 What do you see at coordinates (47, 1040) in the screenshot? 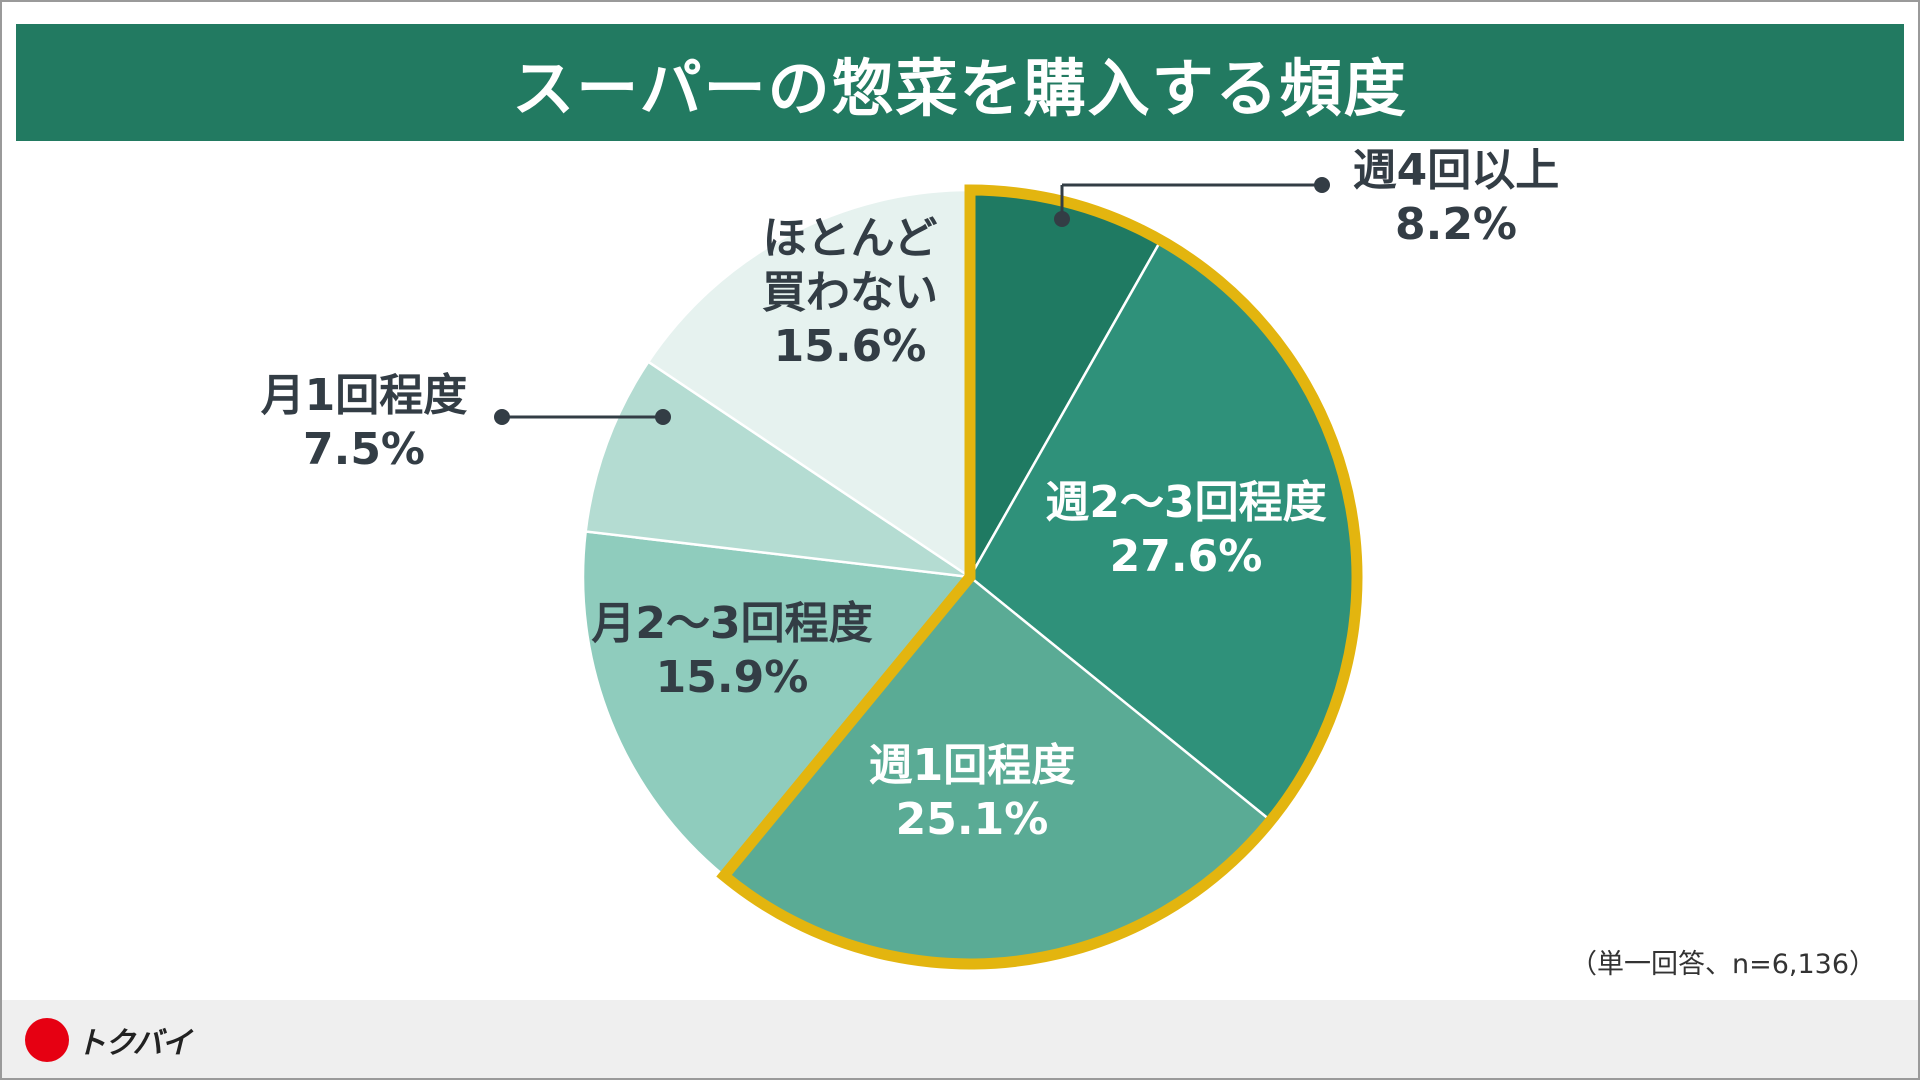
I see `brand-mark-icon` at bounding box center [47, 1040].